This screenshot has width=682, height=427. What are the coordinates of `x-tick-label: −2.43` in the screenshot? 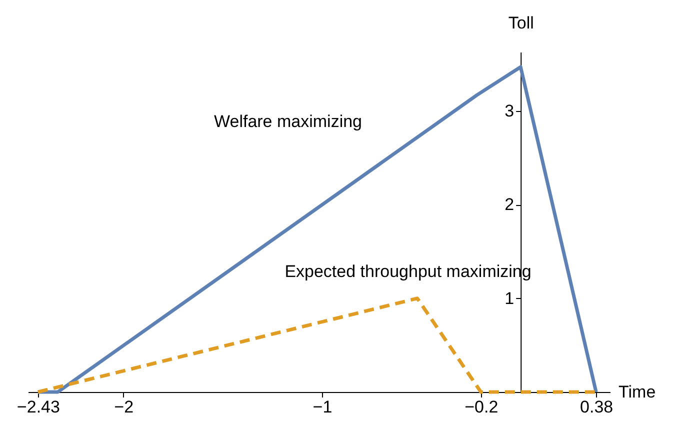 It's located at (38, 407).